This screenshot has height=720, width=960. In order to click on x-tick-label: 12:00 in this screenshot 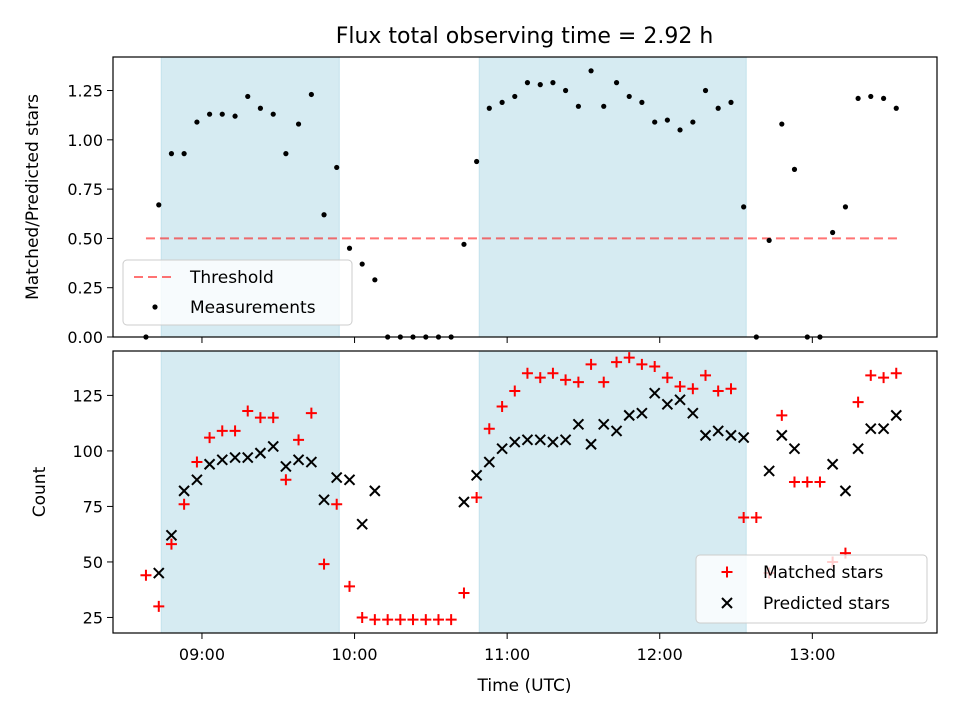, I will do `click(660, 654)`.